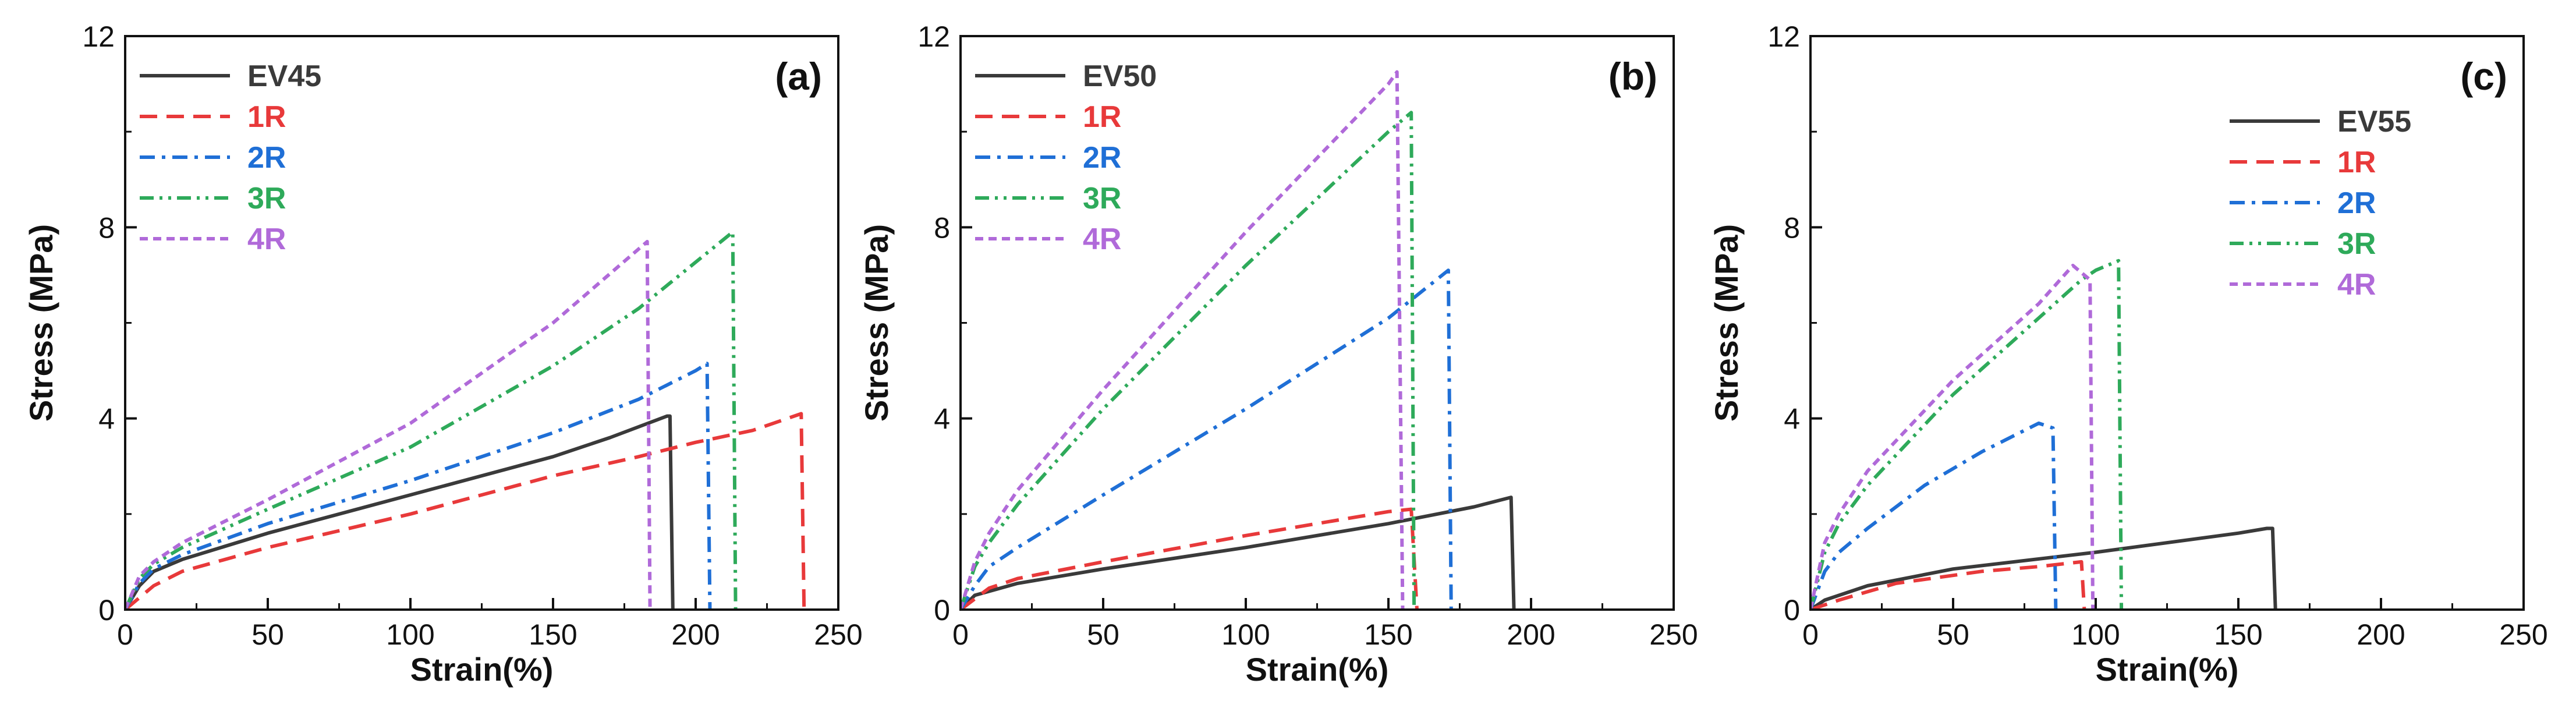 This screenshot has width=2576, height=722. What do you see at coordinates (1066, 157) in the screenshot?
I see `legend: EV50 1R 2R 3R 4R` at bounding box center [1066, 157].